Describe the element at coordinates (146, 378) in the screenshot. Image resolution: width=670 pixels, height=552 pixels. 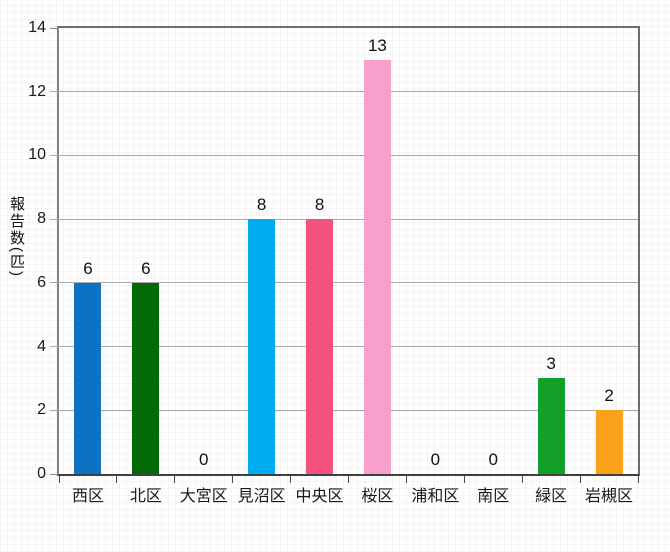
I see `bar-北区` at that location.